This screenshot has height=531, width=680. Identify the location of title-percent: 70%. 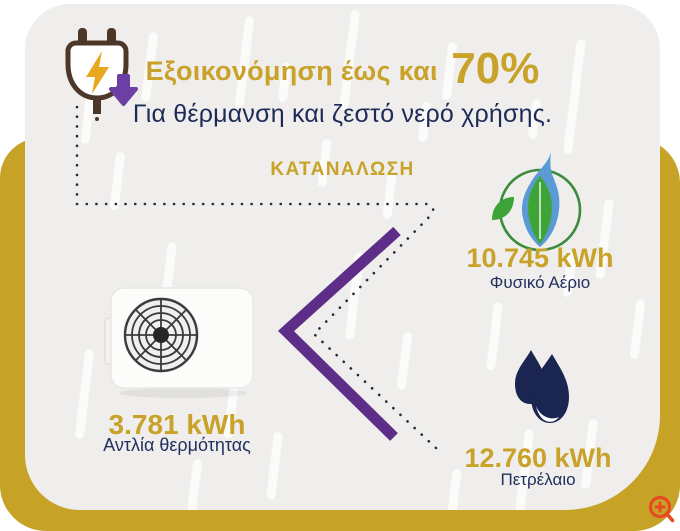
(495, 68).